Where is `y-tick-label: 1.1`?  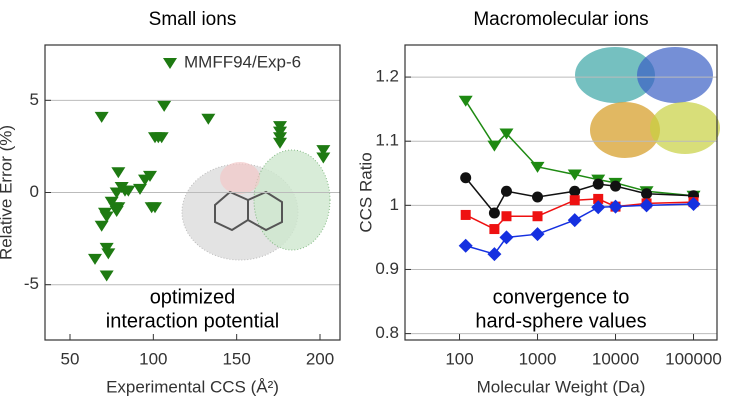
y-tick-label: 1.1 is located at coordinates (387, 140).